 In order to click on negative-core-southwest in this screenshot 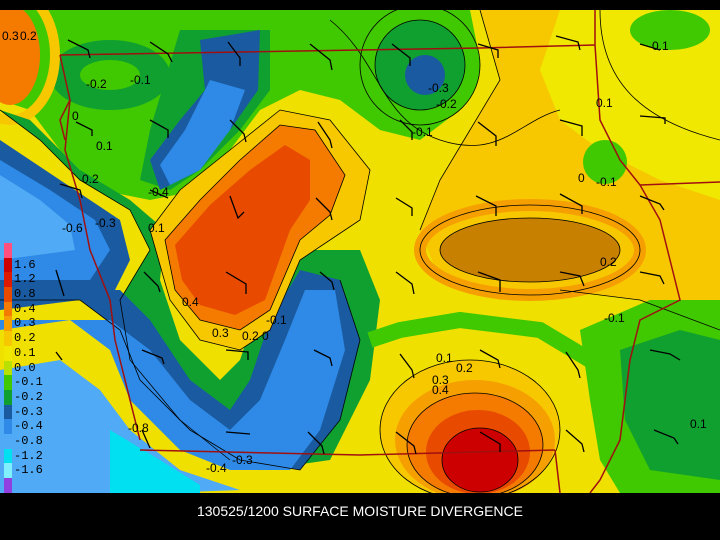, I will do `click(155, 461)`.